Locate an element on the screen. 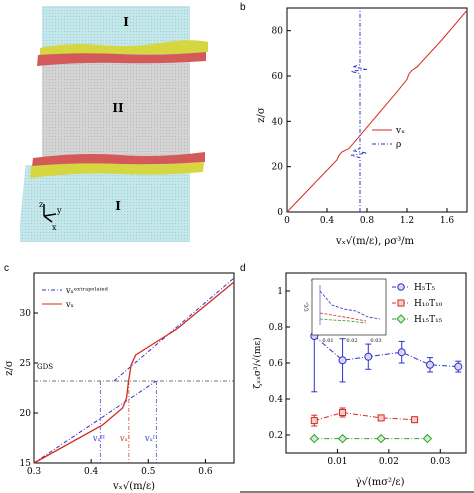 Image resolution: width=474 pixels, height=493 pixels. legend-vx-c: vₓ is located at coordinates (69, 304).